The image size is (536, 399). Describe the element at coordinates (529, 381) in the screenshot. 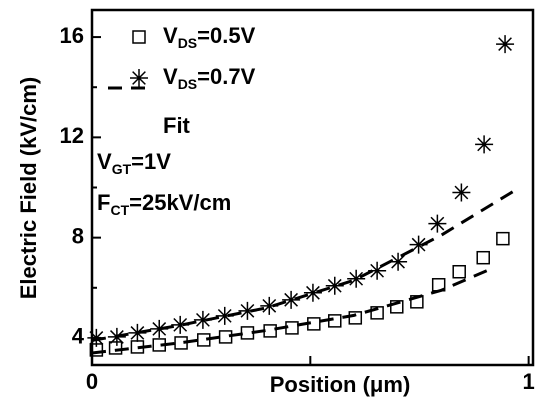

I see `x-tick-label: 1` at that location.